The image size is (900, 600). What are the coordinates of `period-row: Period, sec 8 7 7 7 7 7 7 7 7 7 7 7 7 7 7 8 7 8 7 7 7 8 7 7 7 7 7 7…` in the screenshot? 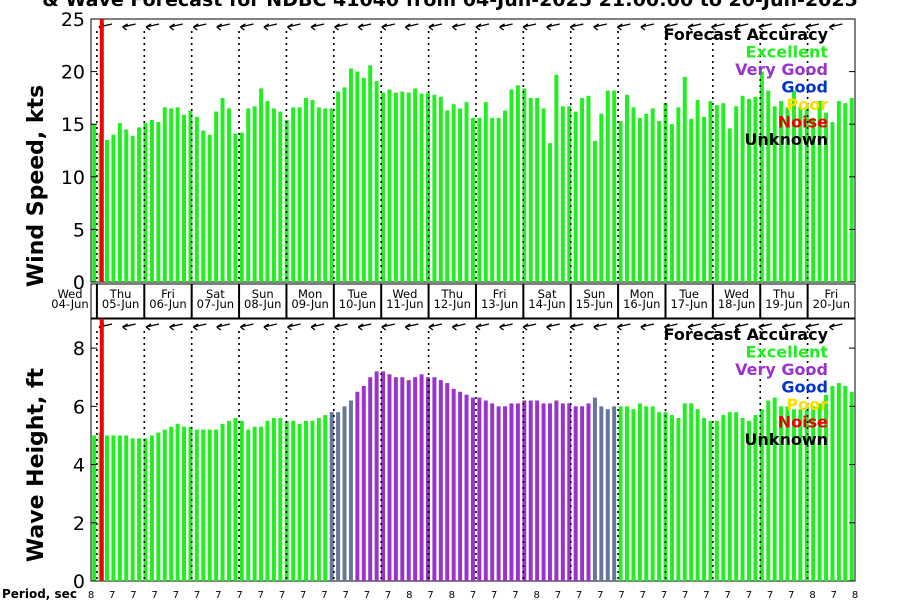 It's located at (430, 593).